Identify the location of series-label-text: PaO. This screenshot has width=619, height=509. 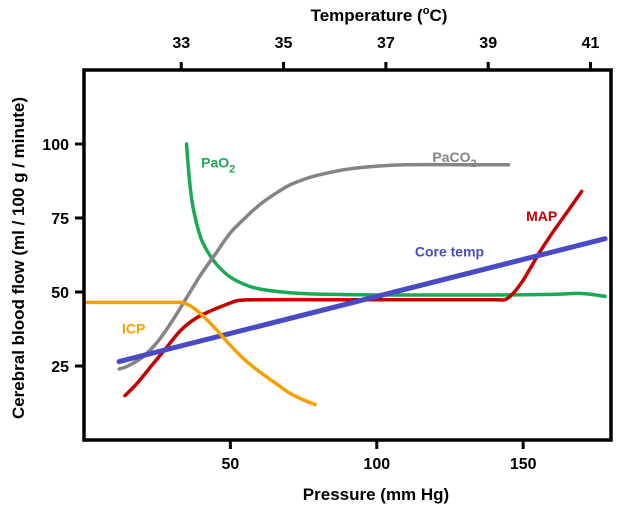
(215, 163).